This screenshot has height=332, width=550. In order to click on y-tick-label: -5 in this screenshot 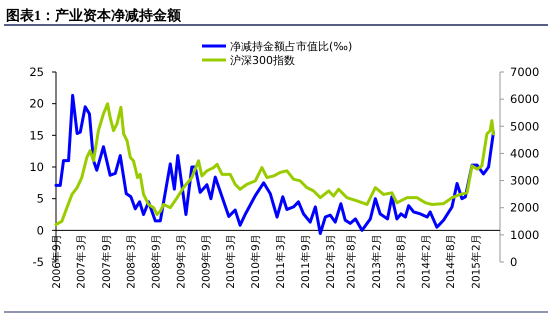, I will do `click(38, 262)`.